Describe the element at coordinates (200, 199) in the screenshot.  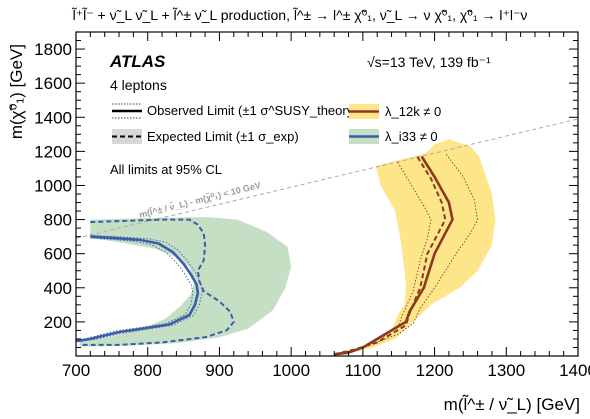
I see `kinematic-label: m(l̃^± / ν̃_L) - m(χ̃⁰₁) < 10 GeV` at that location.